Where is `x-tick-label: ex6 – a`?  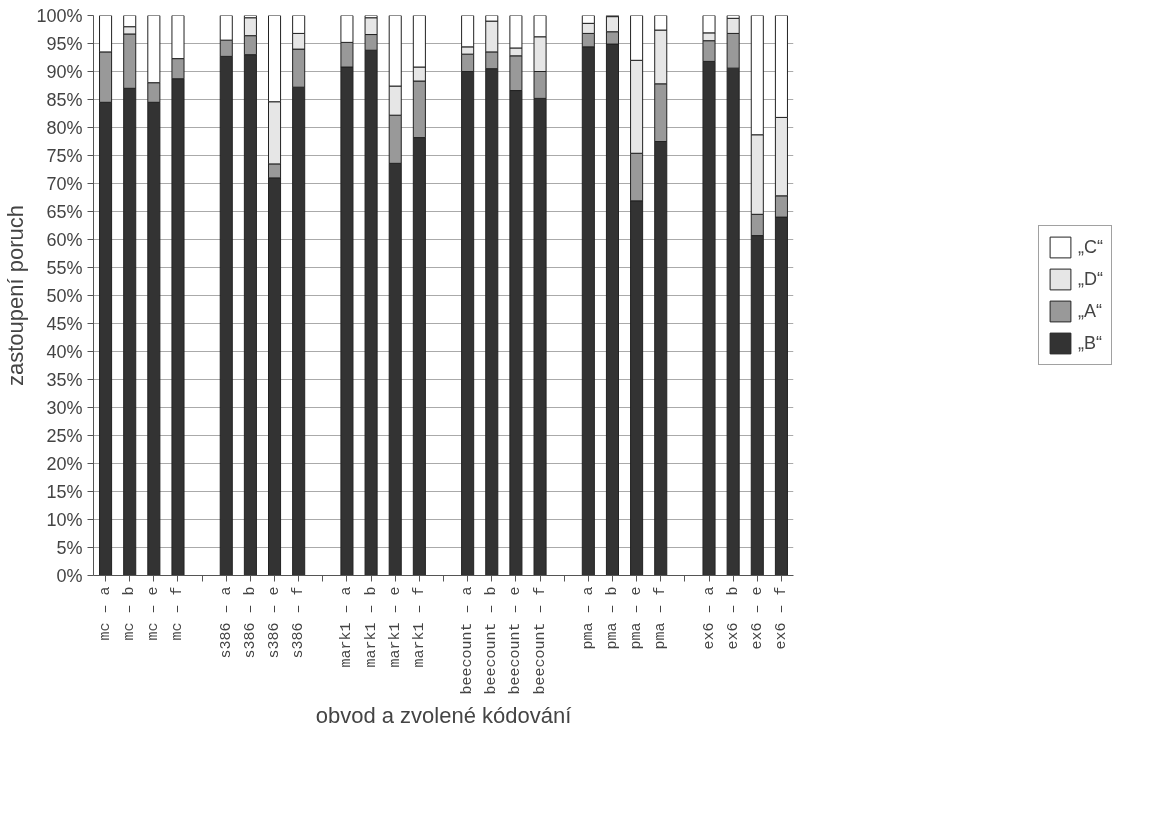
x-tick-label: ex6 – a is located at coordinates (709, 618).